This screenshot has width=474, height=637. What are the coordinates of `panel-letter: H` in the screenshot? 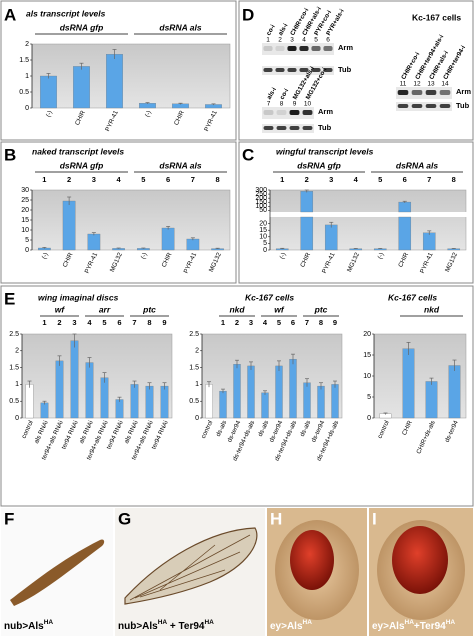 It's located at (276, 518).